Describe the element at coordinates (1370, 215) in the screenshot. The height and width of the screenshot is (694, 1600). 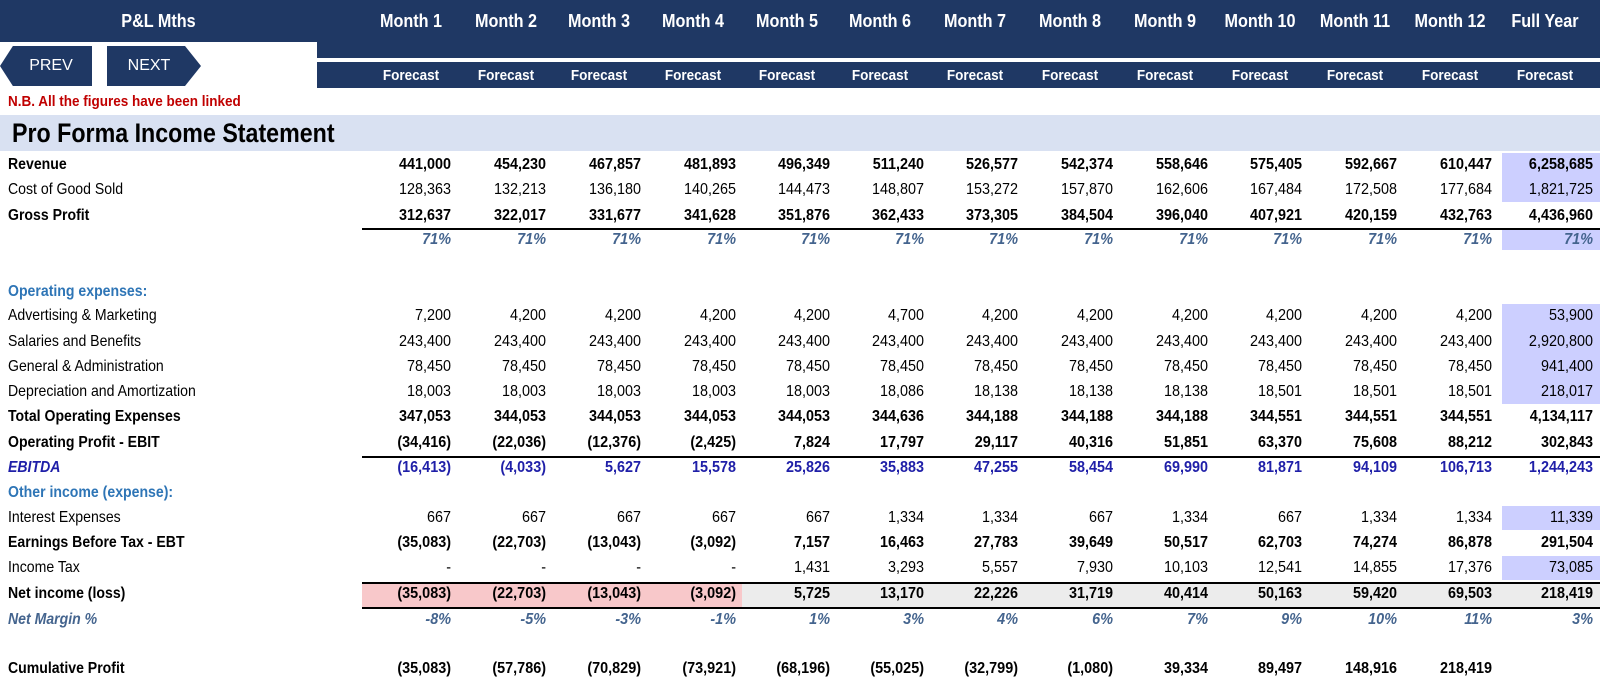
I see `value-cell: 420,159` at that location.